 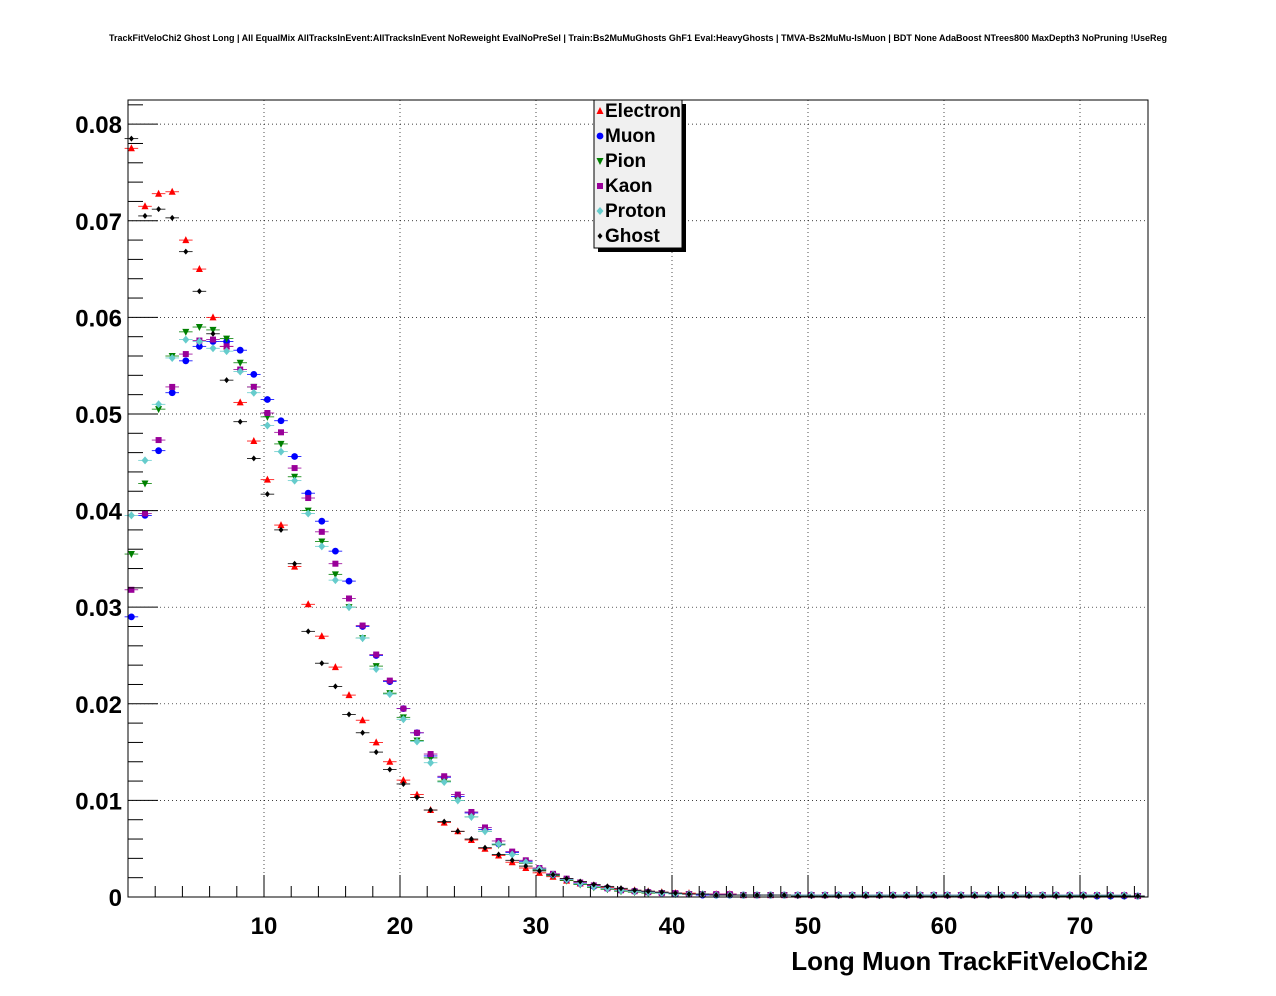 I want to click on legend-label-electron: Electron, so click(x=643, y=111).